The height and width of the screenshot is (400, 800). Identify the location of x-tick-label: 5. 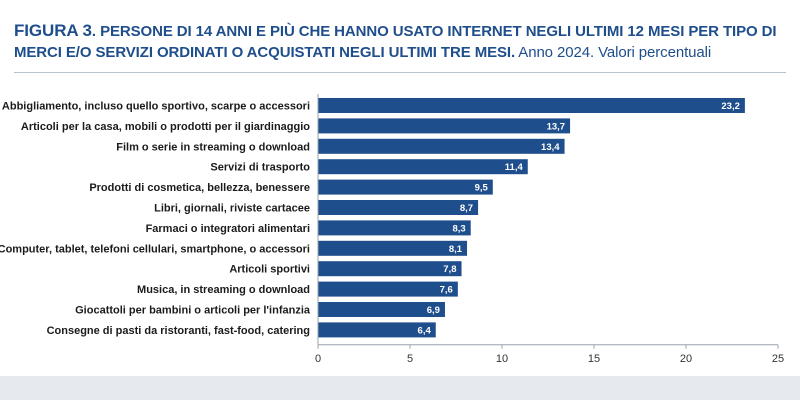
(410, 359).